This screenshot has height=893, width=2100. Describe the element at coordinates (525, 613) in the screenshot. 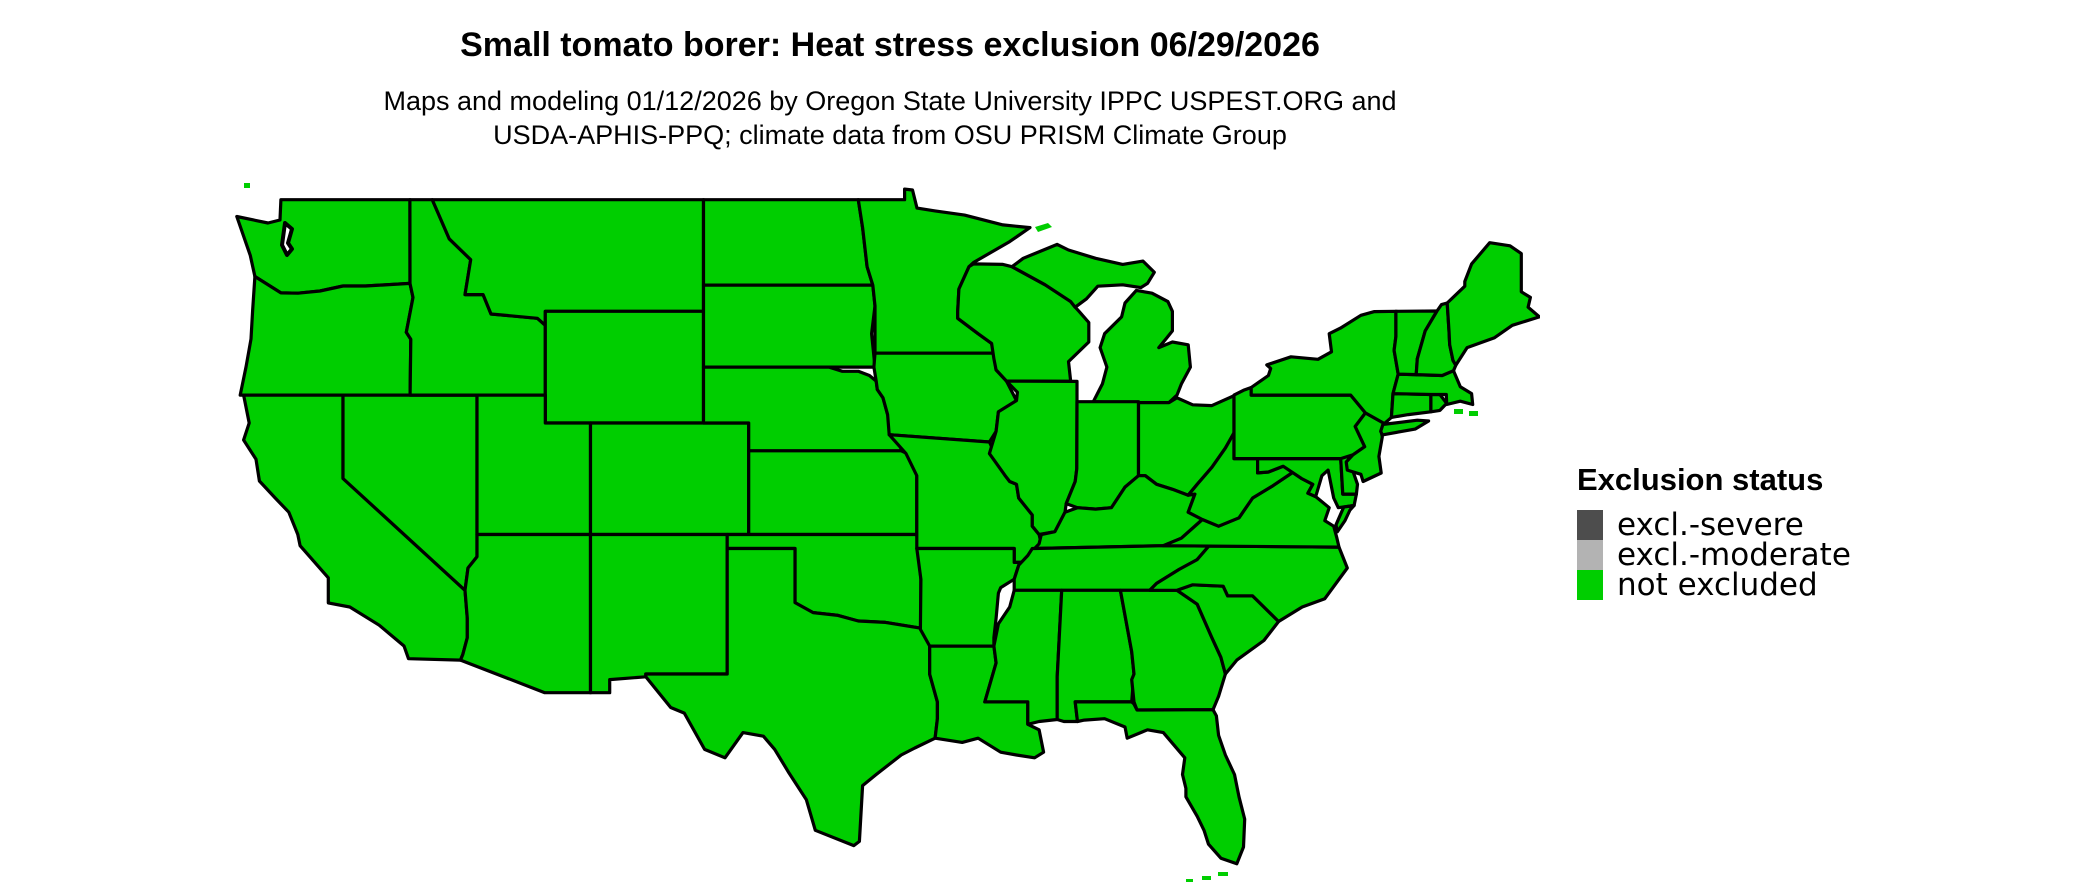

I see `state-arizona` at that location.